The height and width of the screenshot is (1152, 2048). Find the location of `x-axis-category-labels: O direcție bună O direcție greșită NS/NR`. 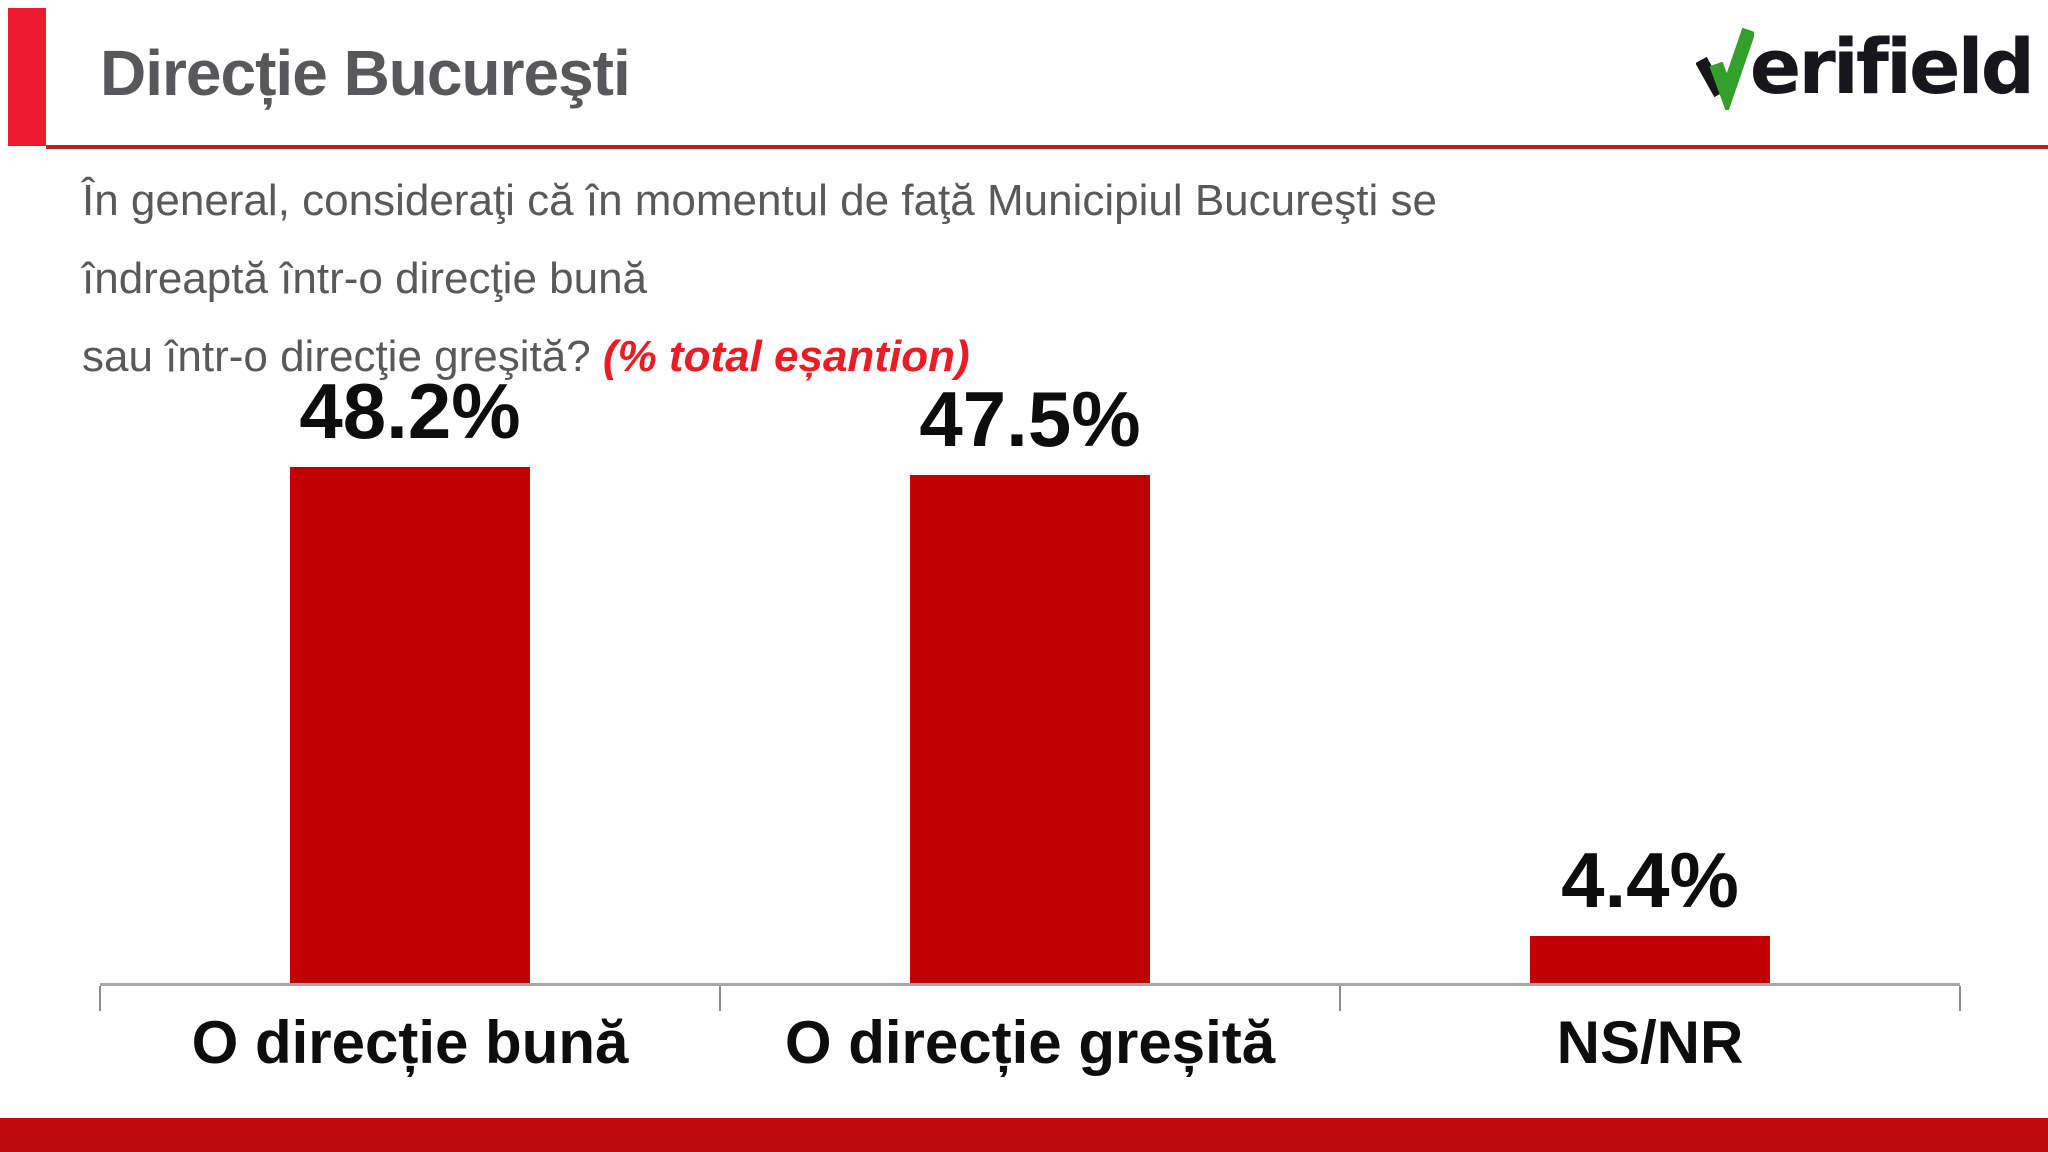

x-axis-category-labels: O direcție bună O direcție greșită NS/NR is located at coordinates (1030, 1042).